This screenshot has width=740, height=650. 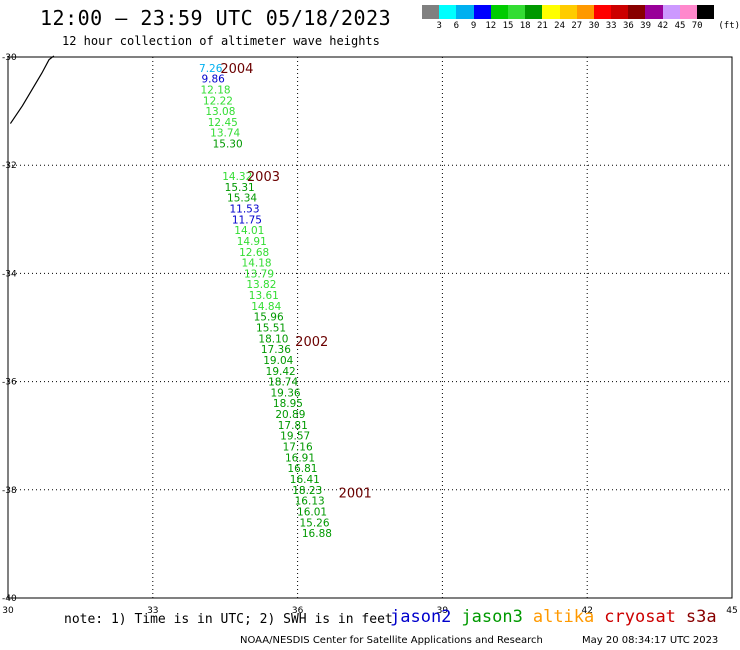 What do you see at coordinates (216, 18) in the screenshot?
I see `page-title: 12:00 – 23:59 UTC 05/18/2023` at bounding box center [216, 18].